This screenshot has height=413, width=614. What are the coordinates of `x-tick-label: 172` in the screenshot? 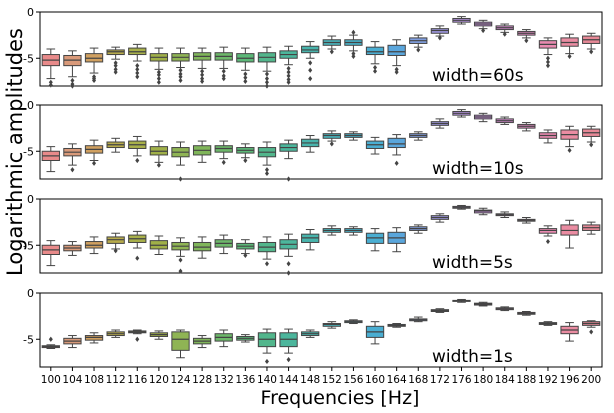 It's located at (440, 380).